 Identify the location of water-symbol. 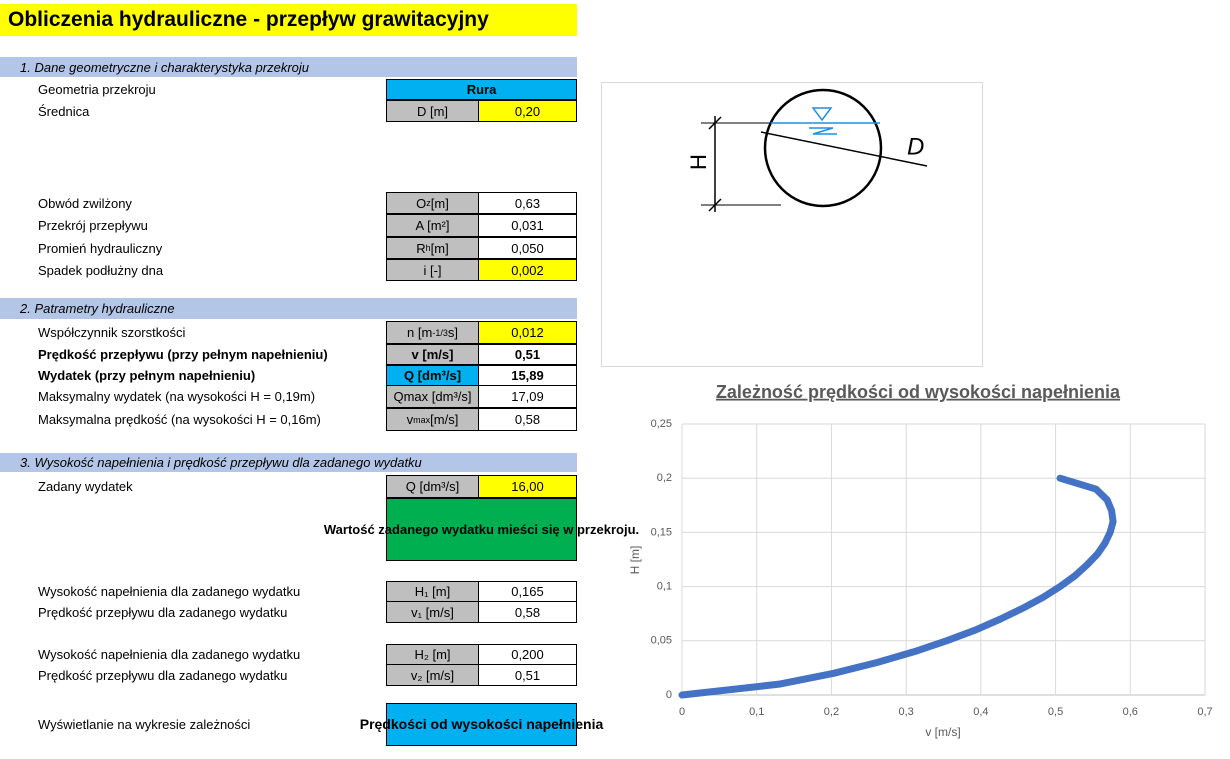
(822, 114).